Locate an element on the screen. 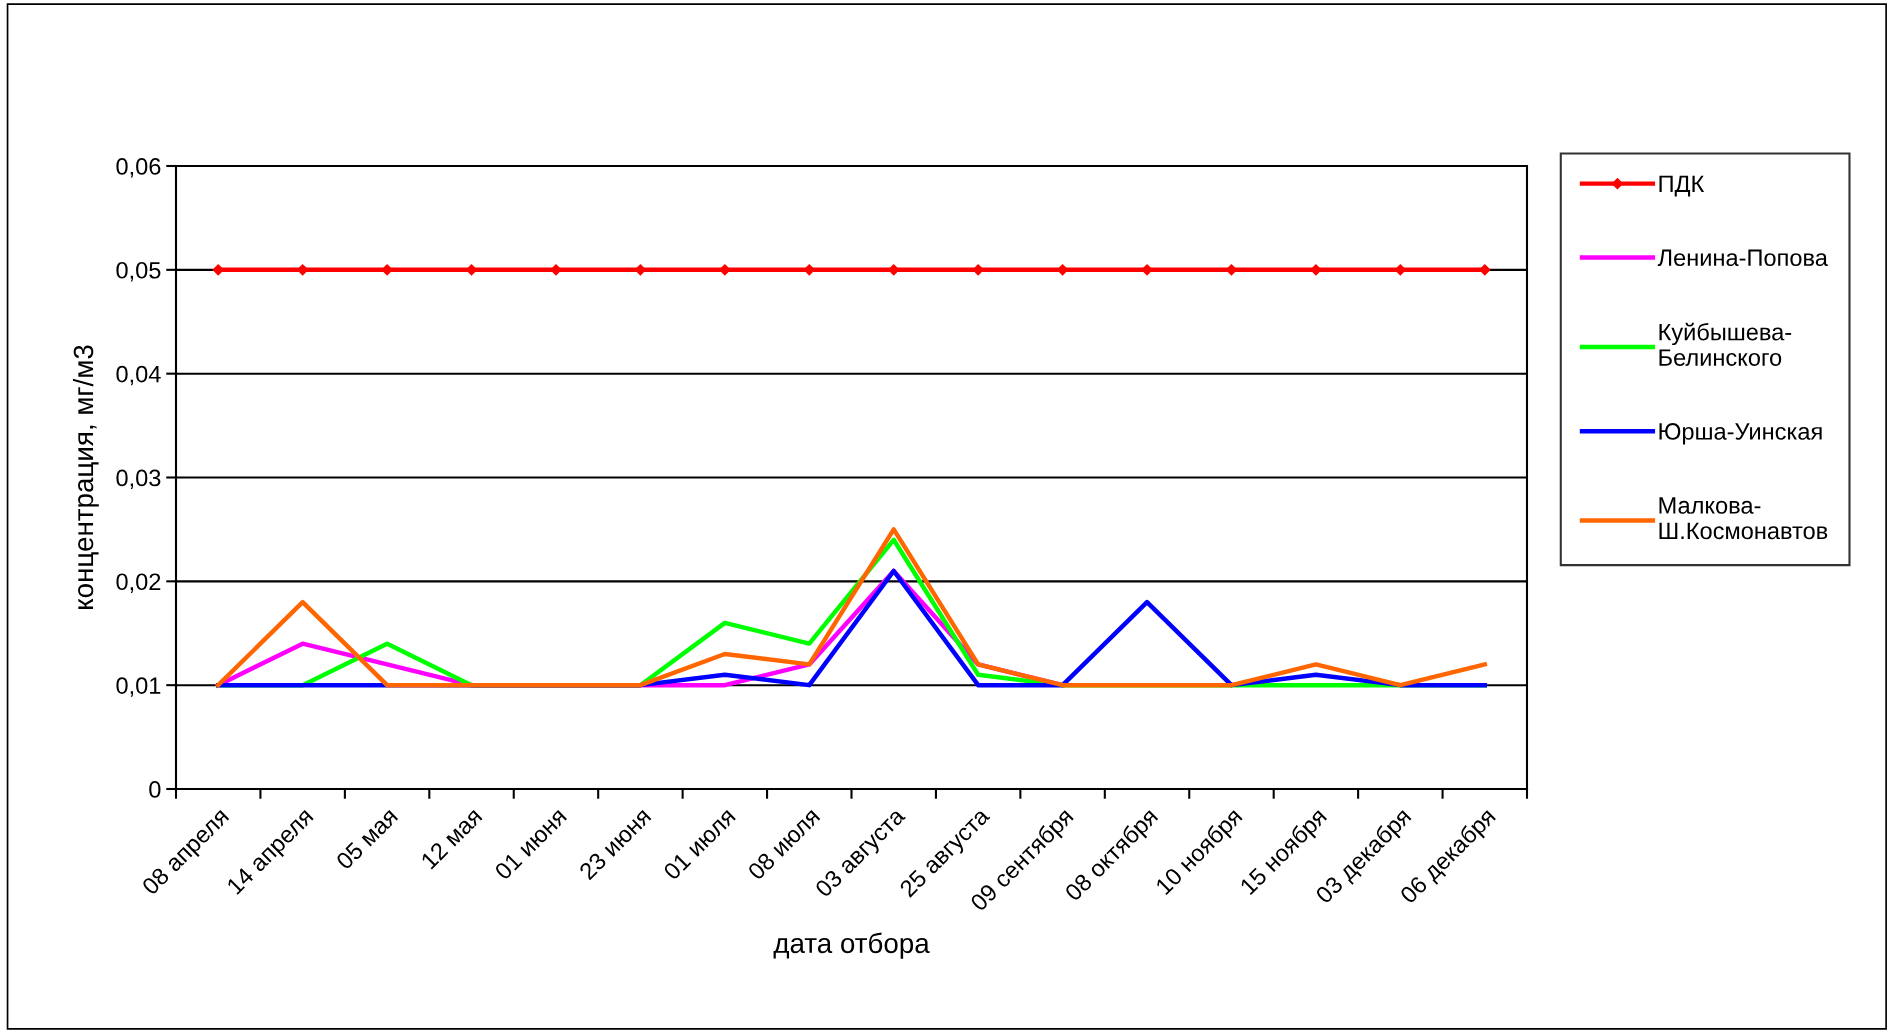 This screenshot has height=1033, width=1888. x-axis-title: дата отбора is located at coordinates (851, 945).